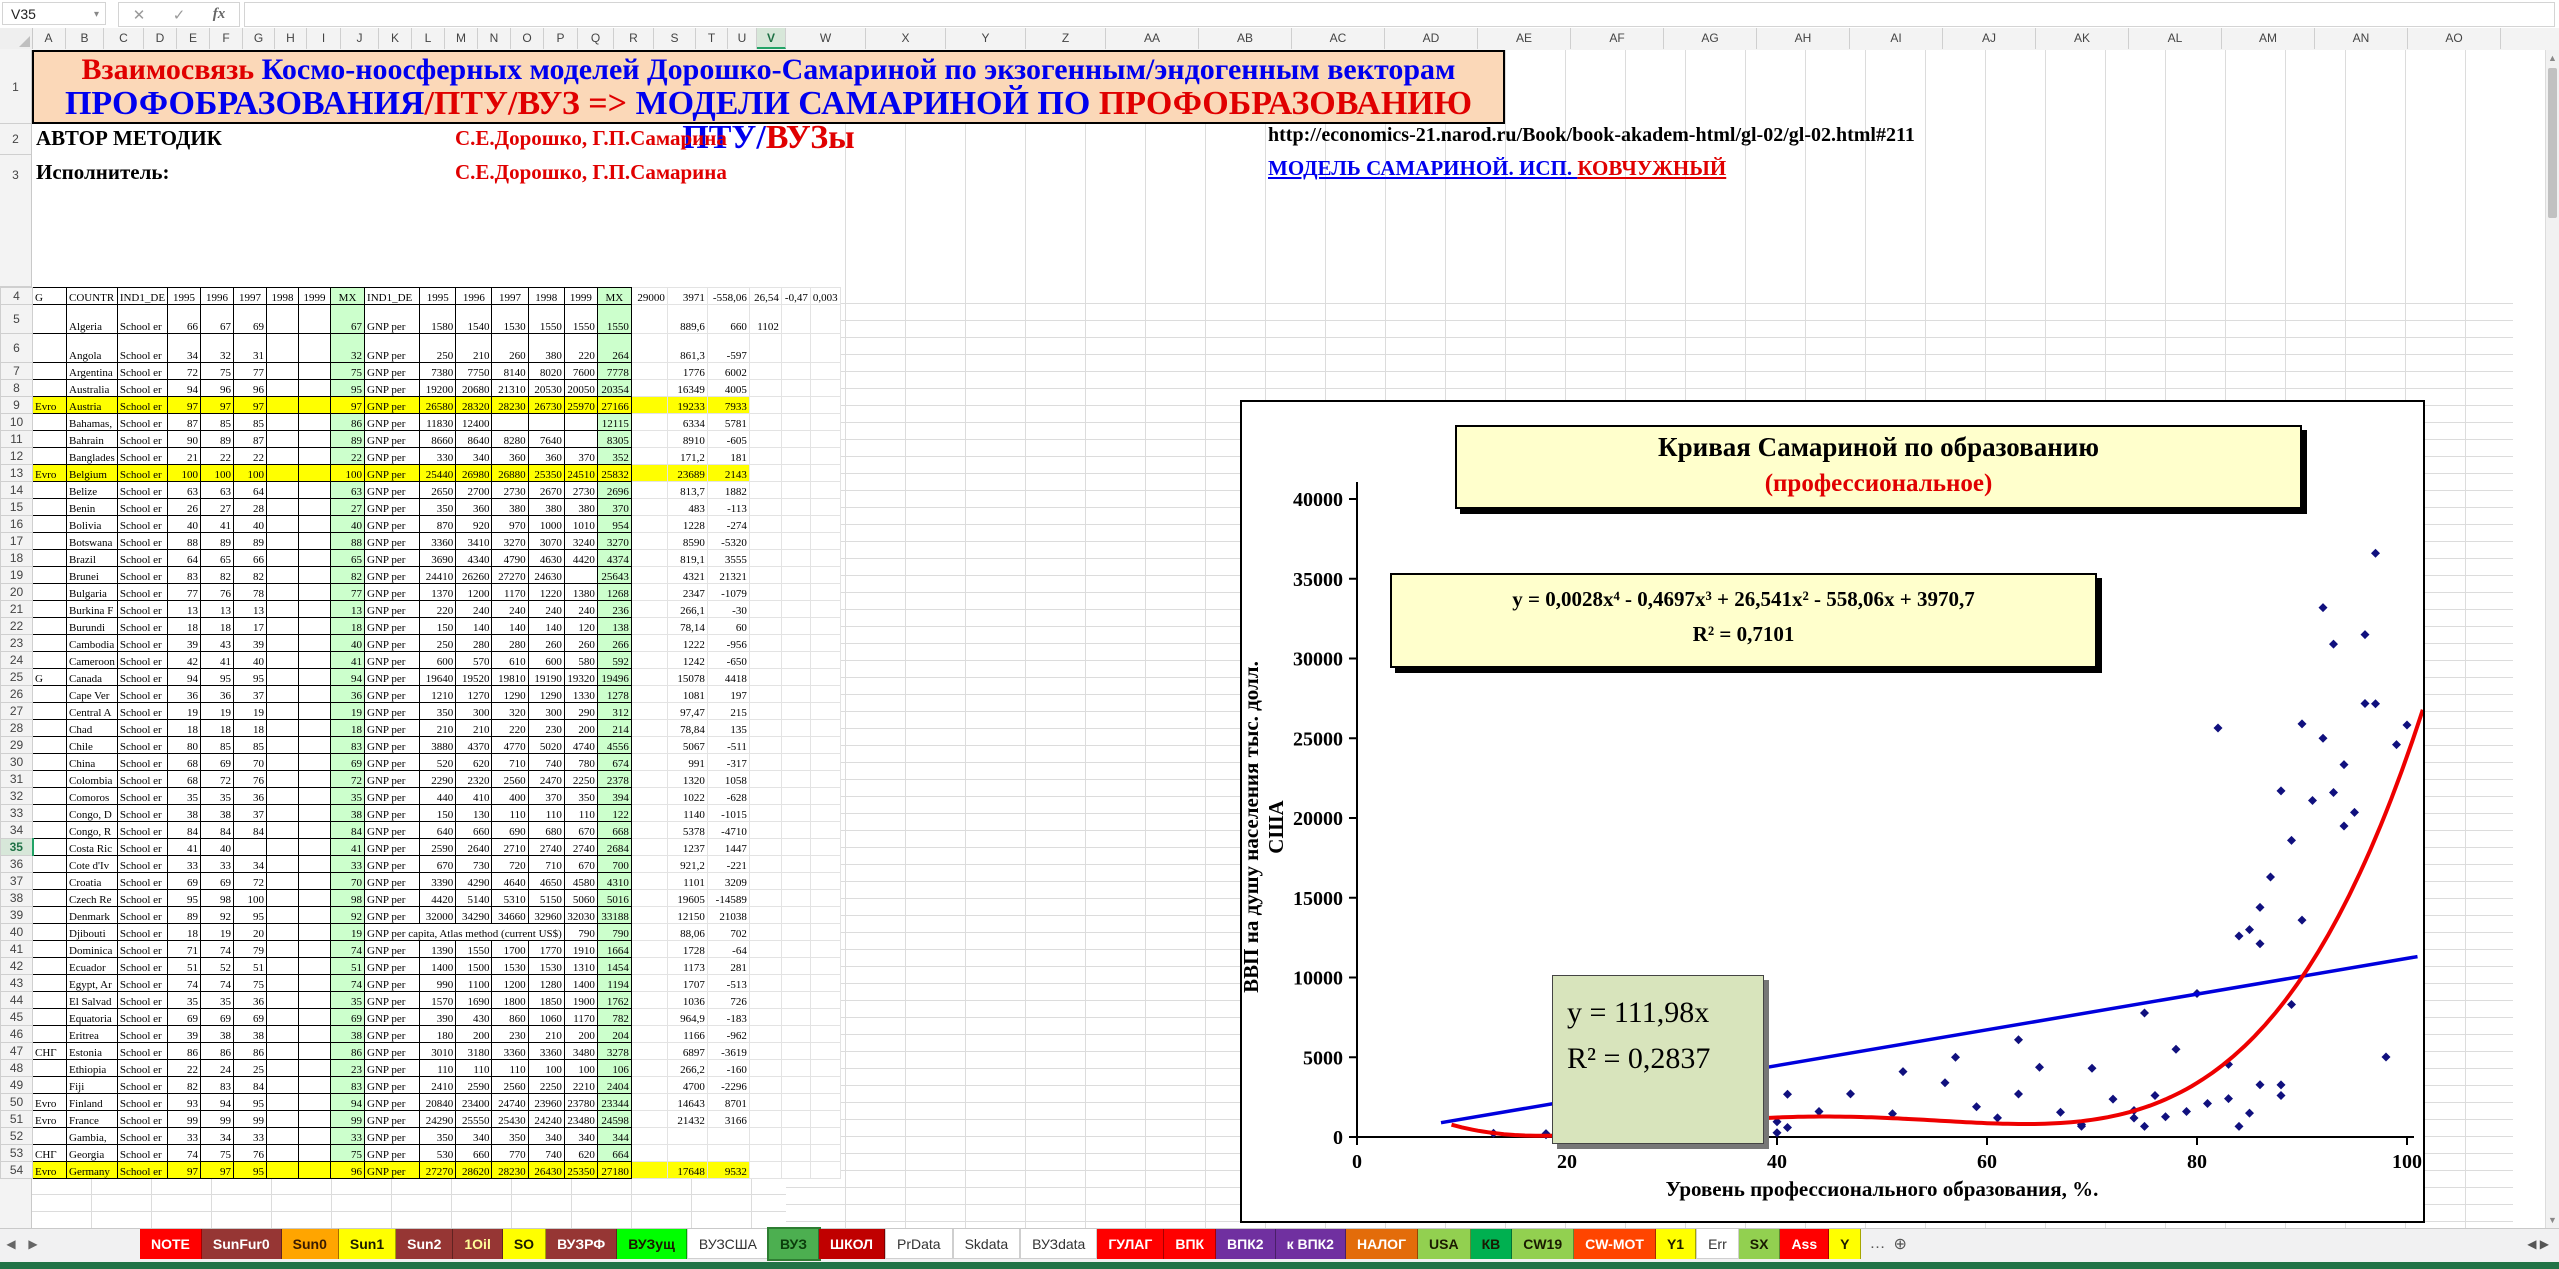 This screenshot has height=1269, width=2559. I want to click on cell-gnp: 28620, so click(474, 1170).